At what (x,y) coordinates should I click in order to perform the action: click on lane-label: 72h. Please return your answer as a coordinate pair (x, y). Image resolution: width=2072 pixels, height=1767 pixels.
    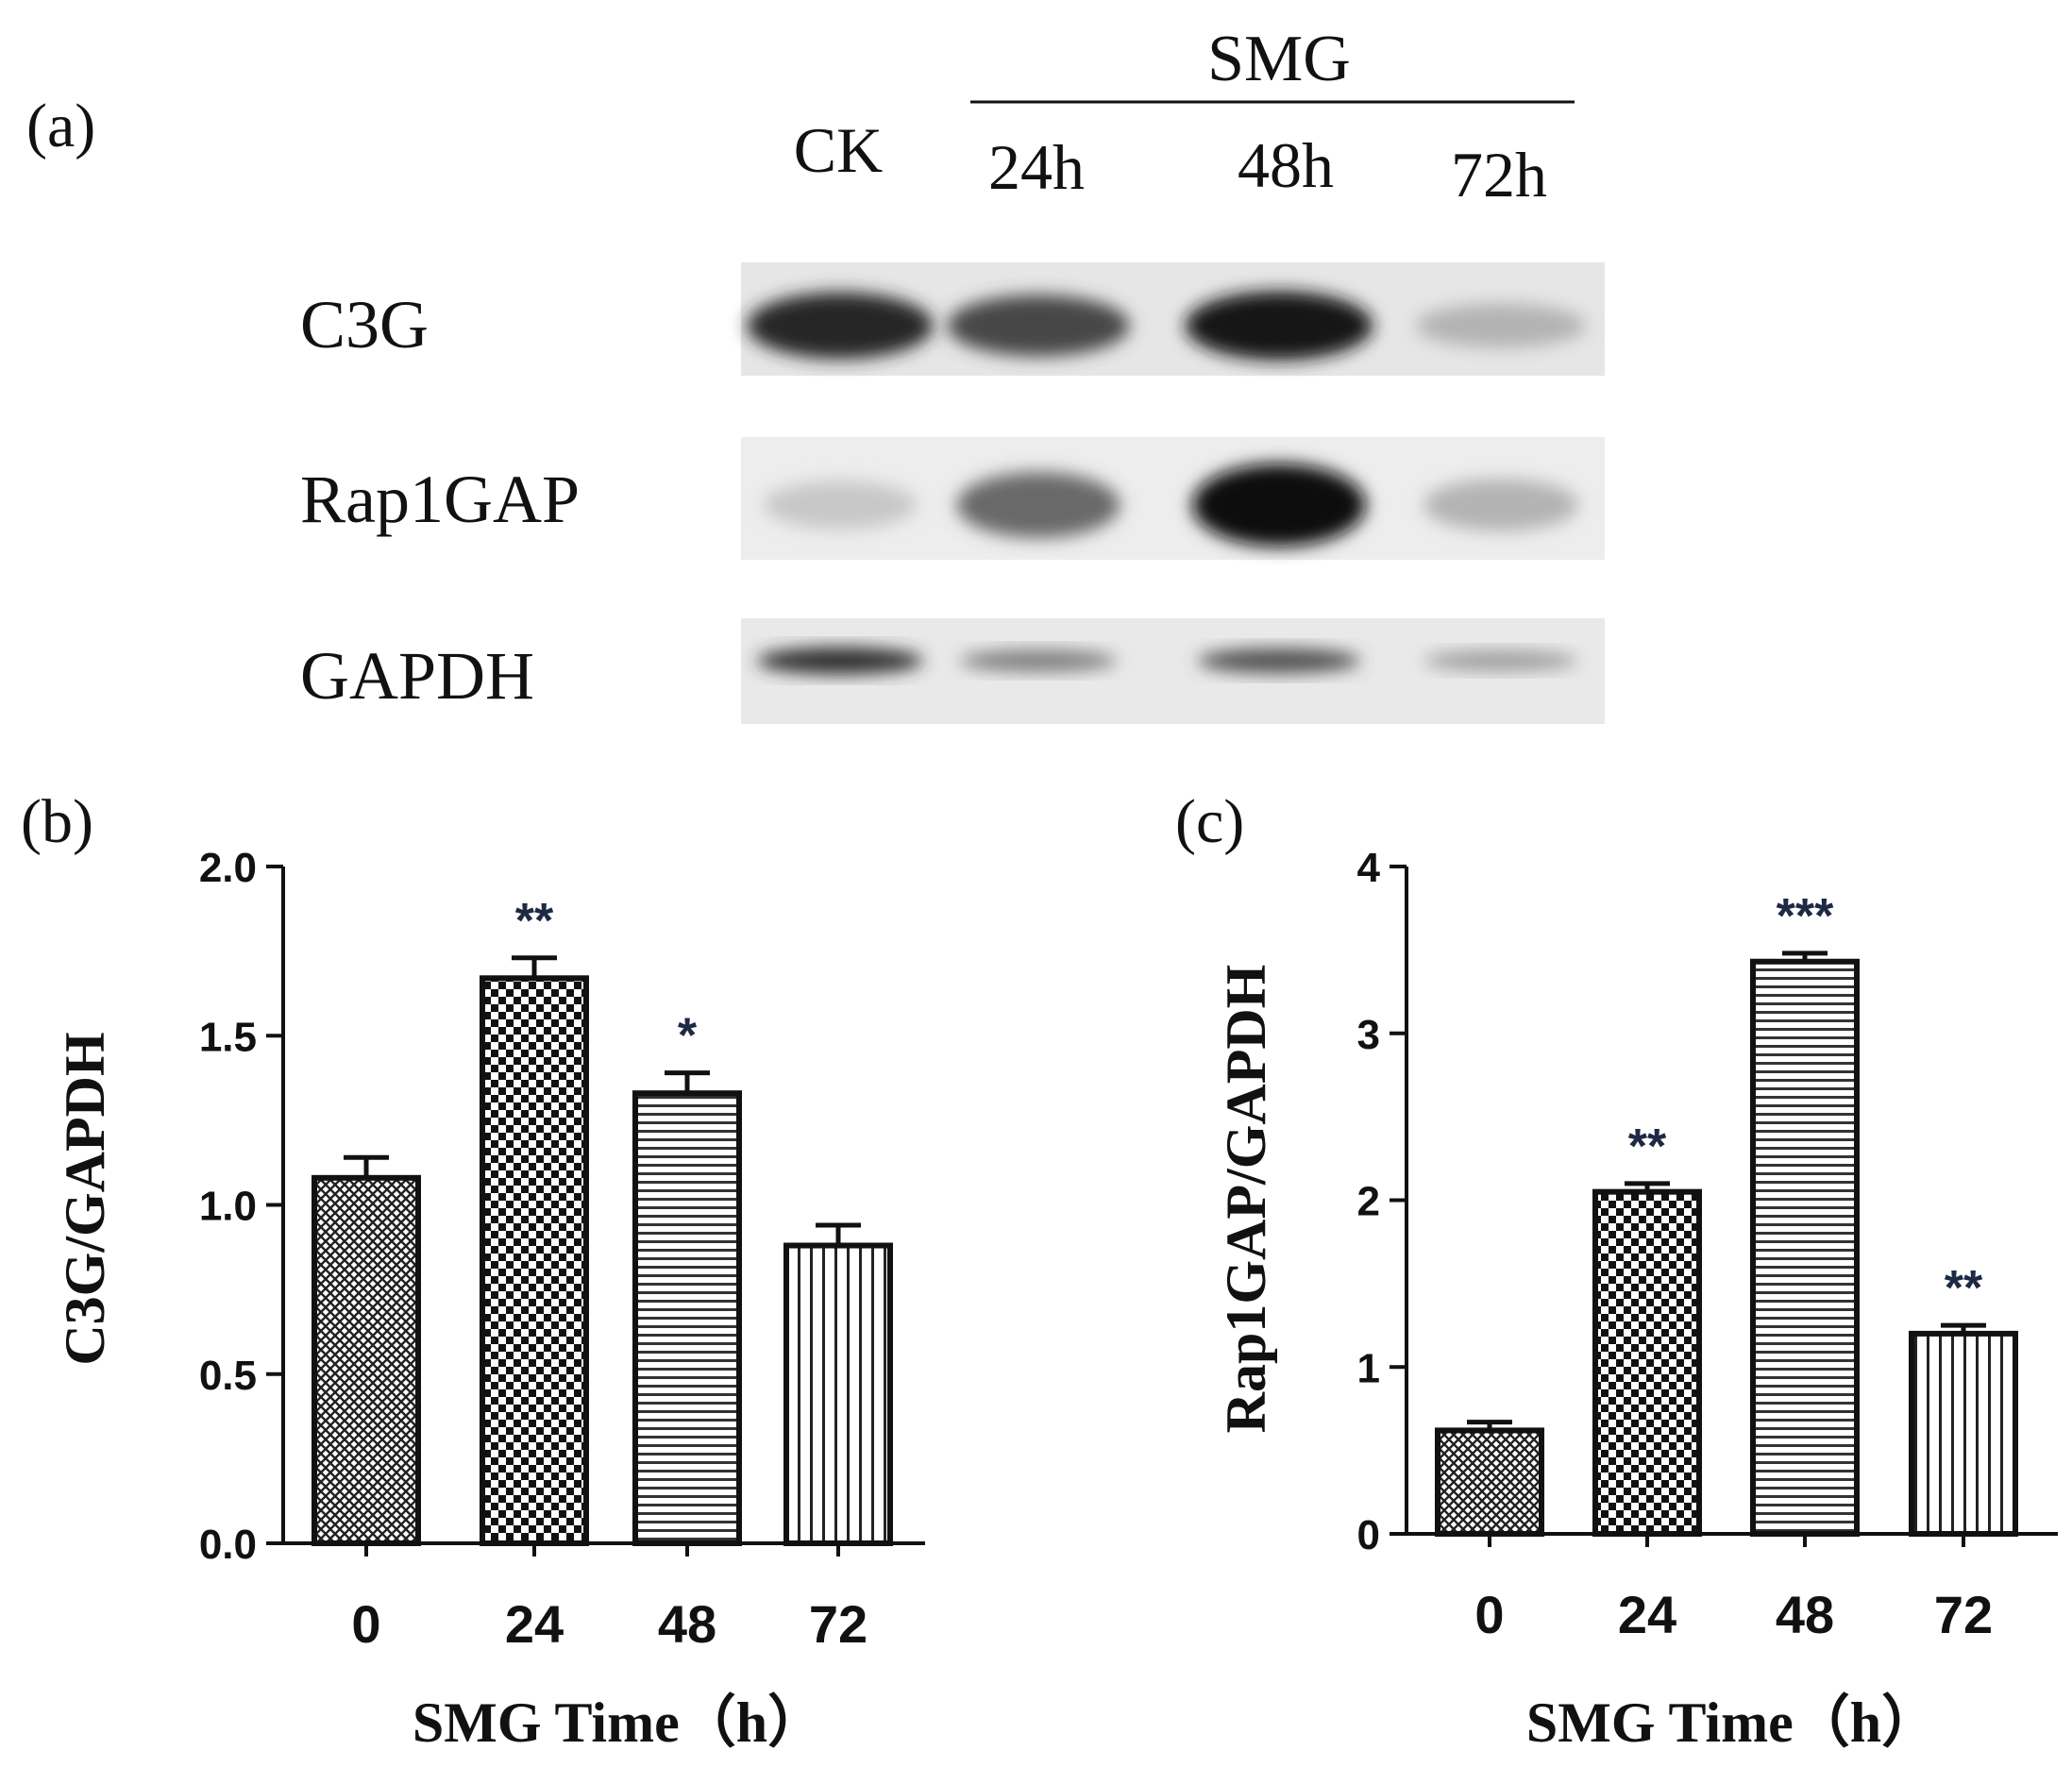
    Looking at the image, I should click on (1499, 174).